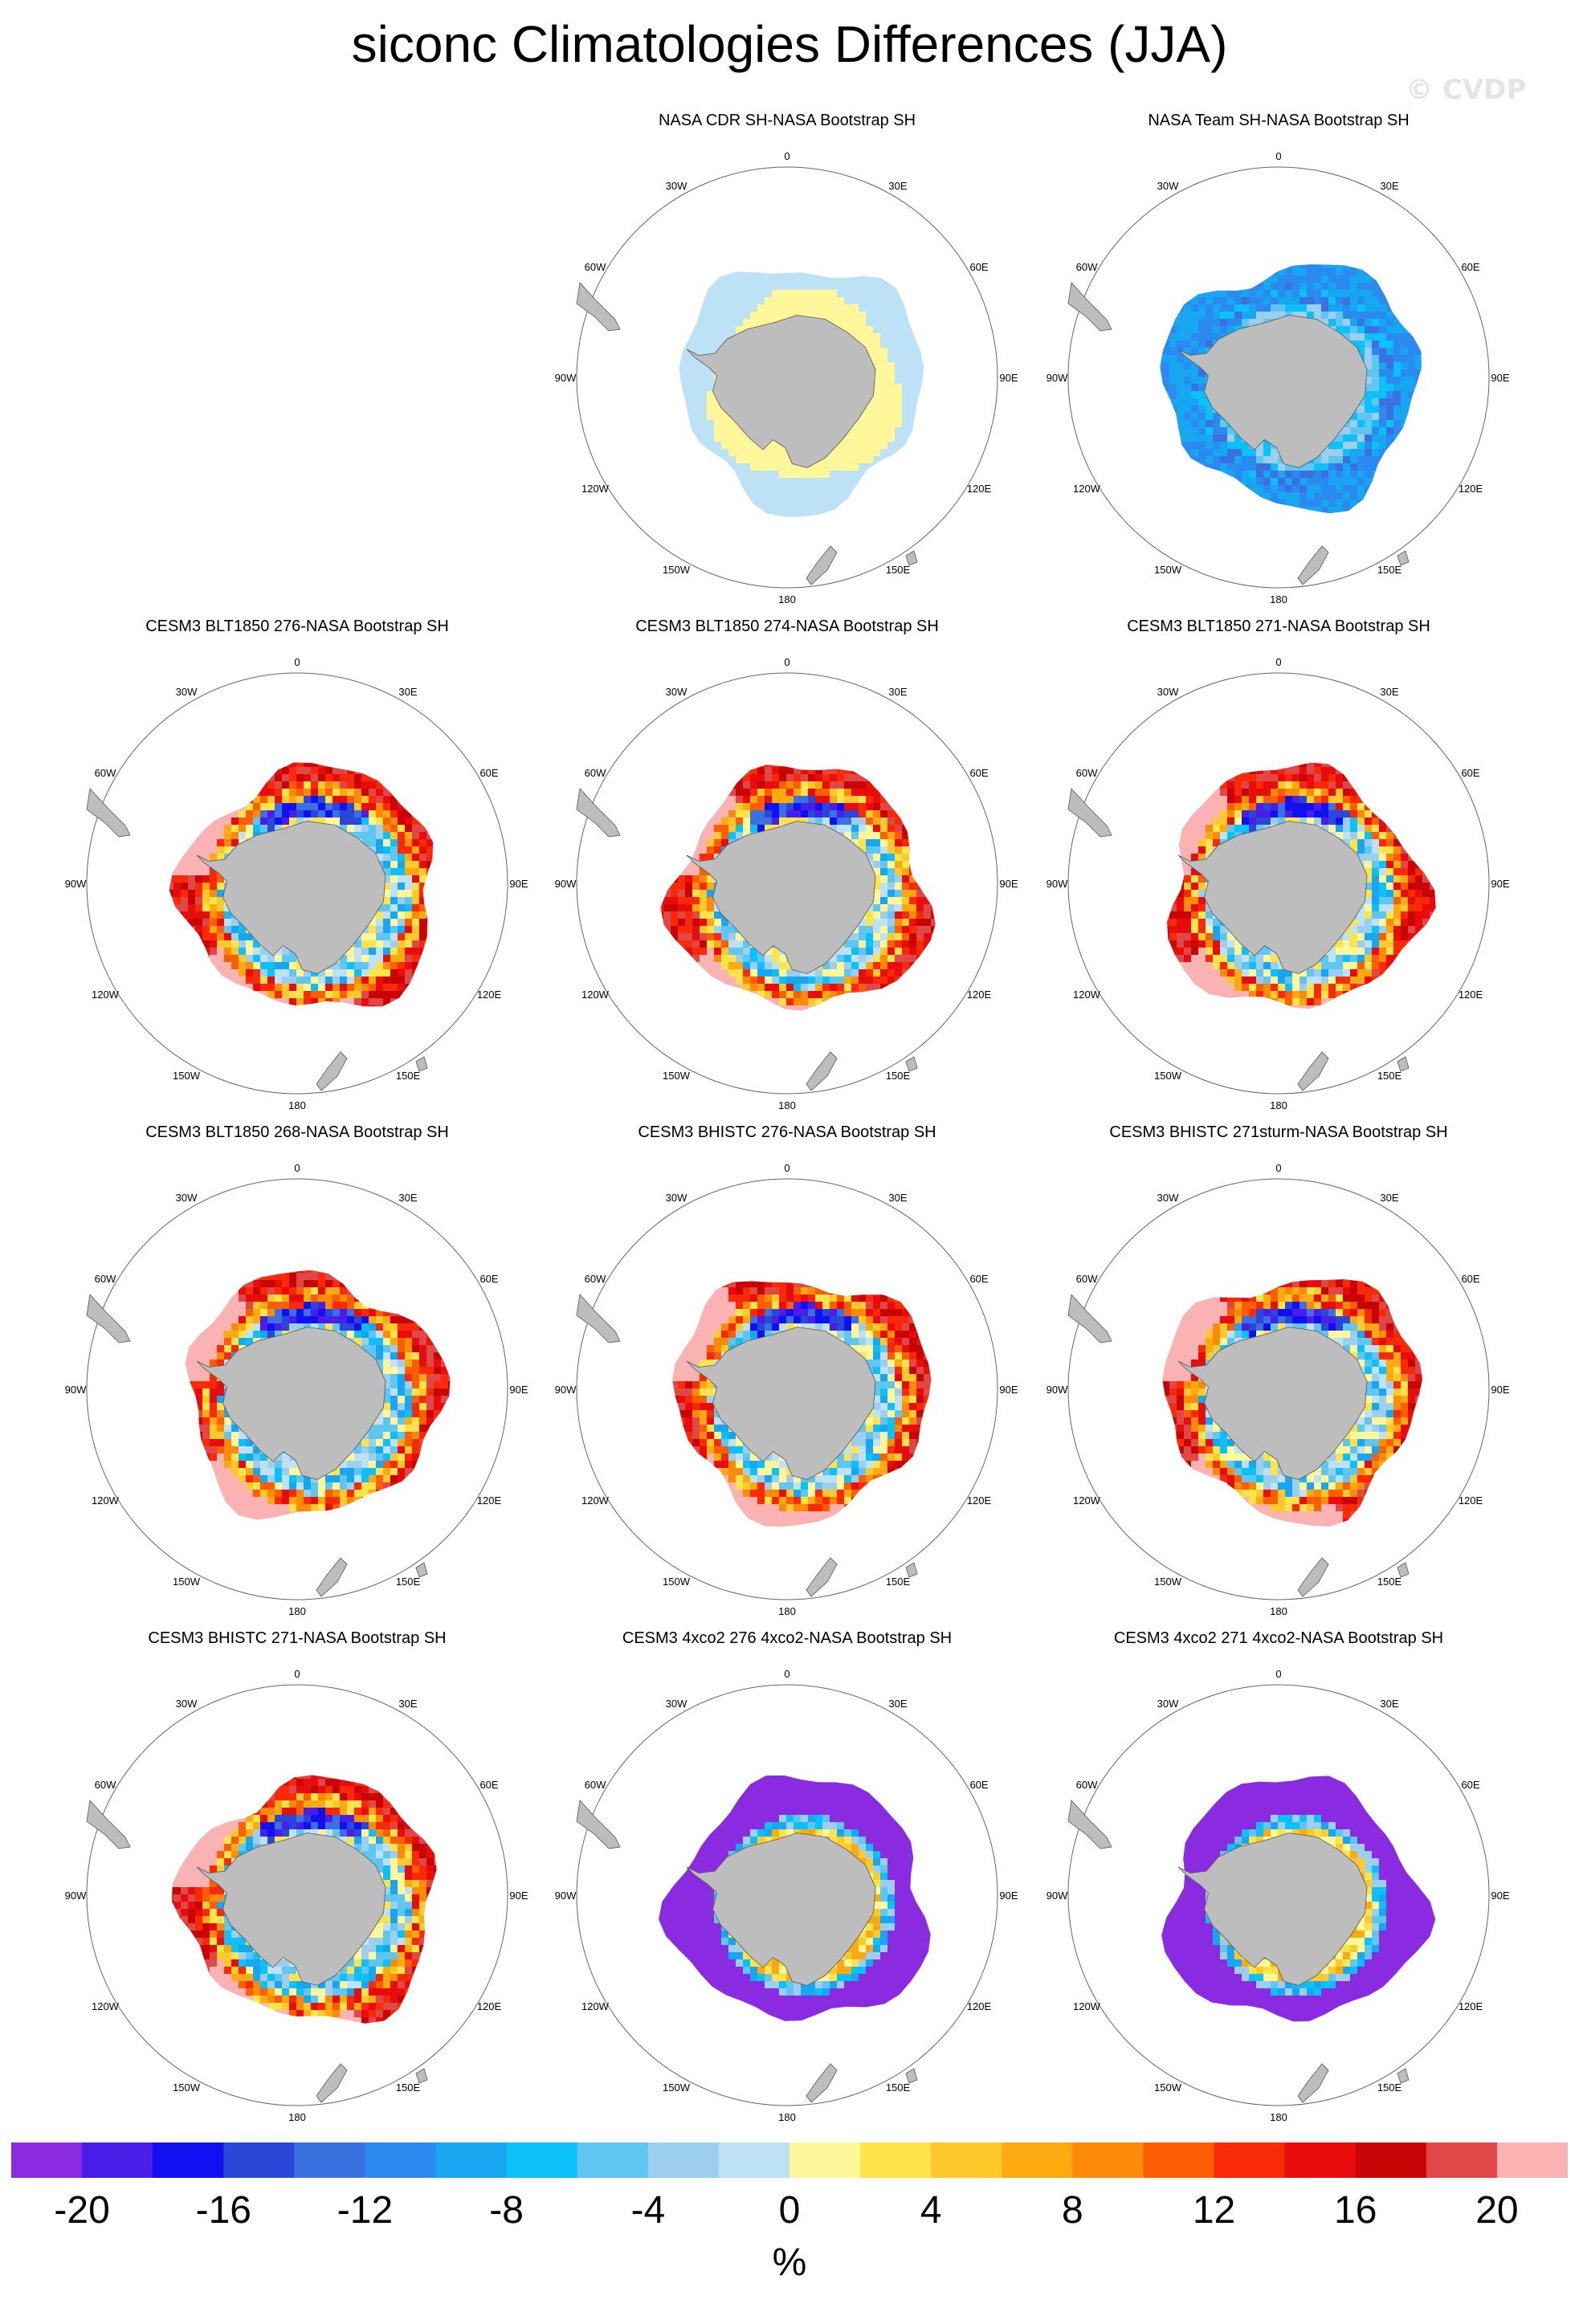 Image resolution: width=1579 pixels, height=2324 pixels. Describe the element at coordinates (1278, 156) in the screenshot. I see `longitude-label: 0` at that location.